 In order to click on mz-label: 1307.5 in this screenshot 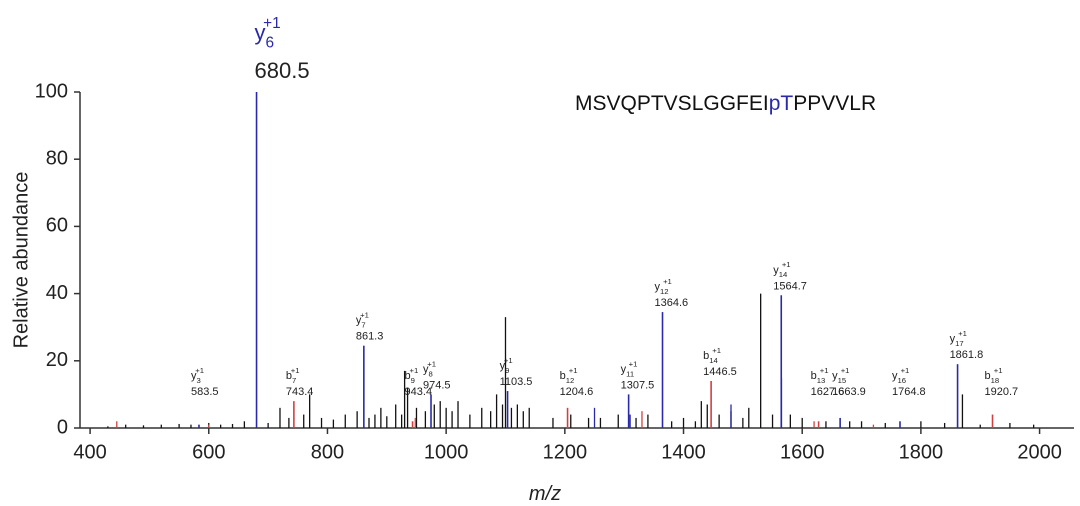, I will do `click(638, 385)`.